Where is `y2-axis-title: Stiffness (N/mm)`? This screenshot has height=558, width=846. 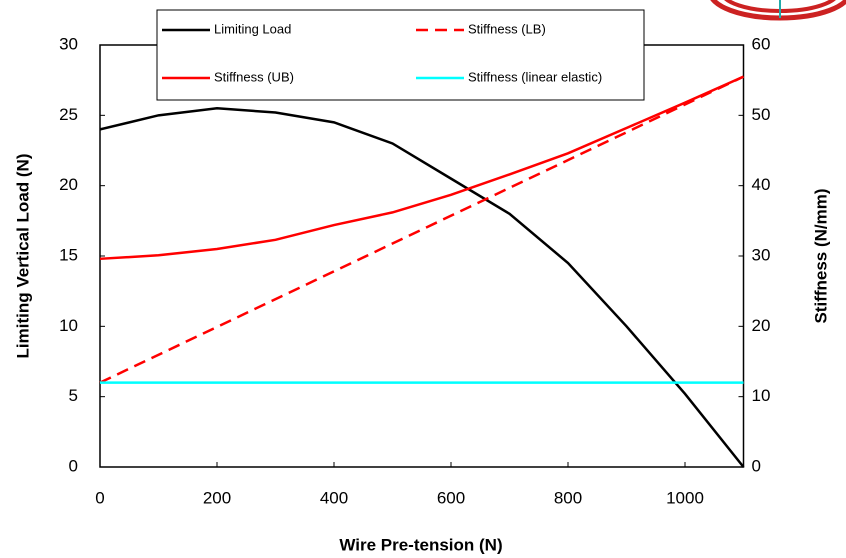
y2-axis-title: Stiffness (N/mm) is located at coordinates (820, 255).